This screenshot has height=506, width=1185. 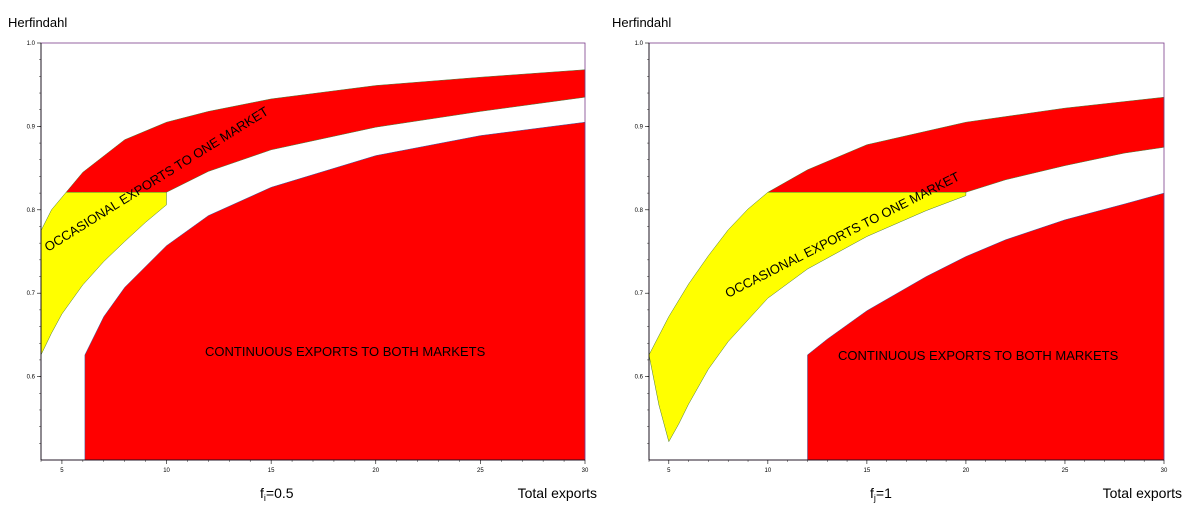 I want to click on caption-value: =0.5, so click(x=280, y=493).